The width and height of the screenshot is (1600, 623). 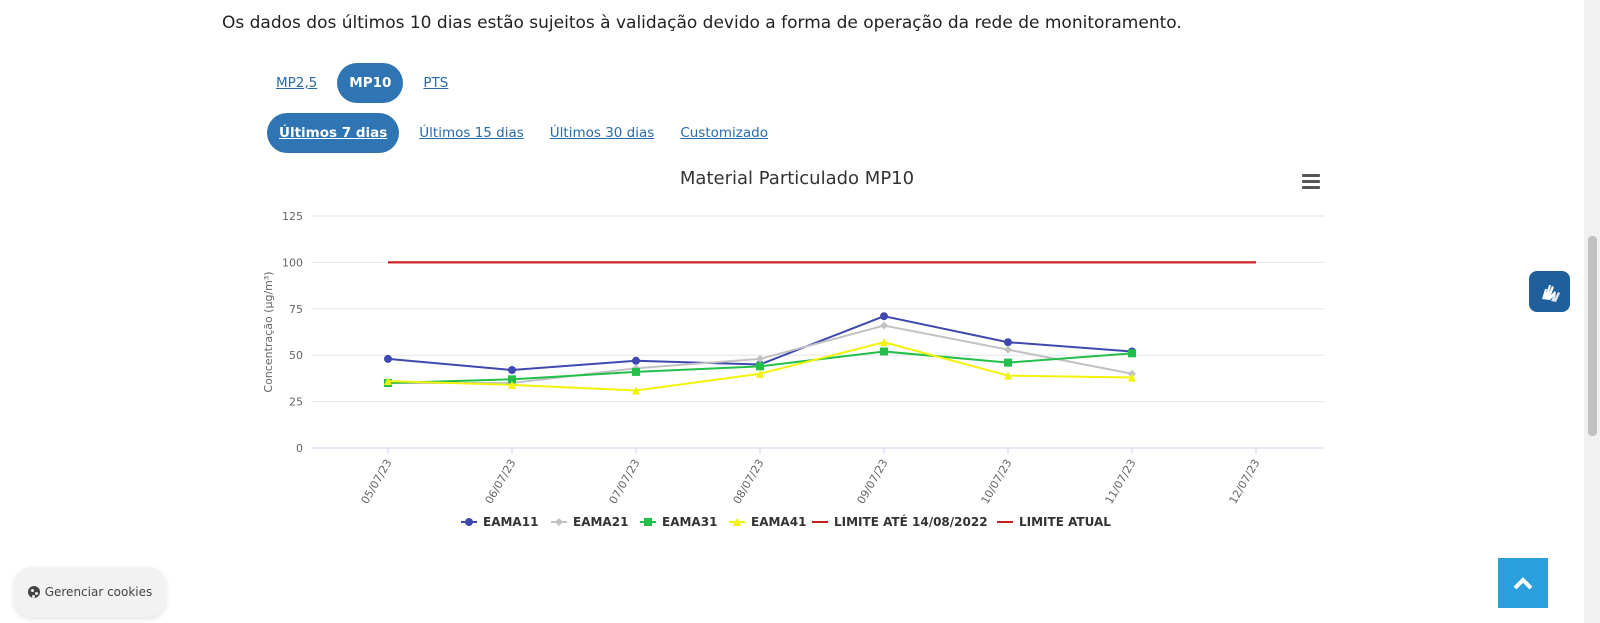 What do you see at coordinates (749, 481) in the screenshot?
I see `x-tick-label: 08/07/23` at bounding box center [749, 481].